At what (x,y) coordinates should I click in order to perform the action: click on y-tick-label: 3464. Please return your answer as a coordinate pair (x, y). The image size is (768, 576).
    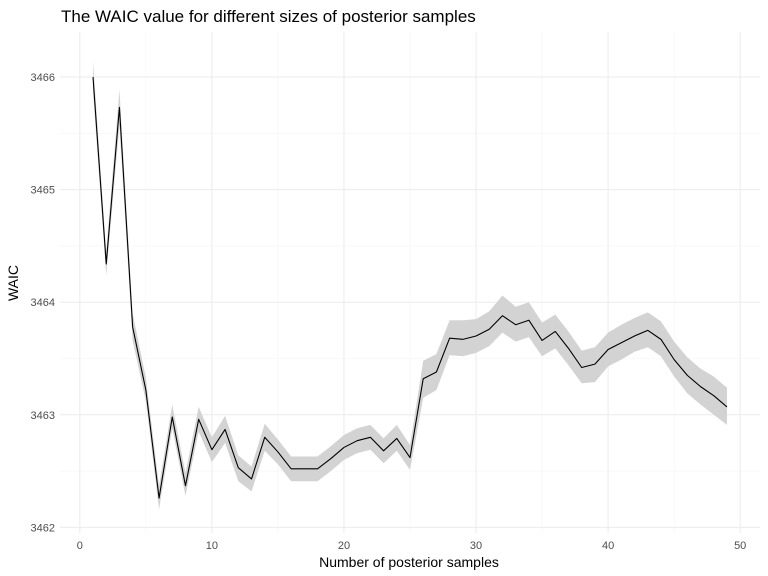
    Looking at the image, I should click on (43, 303).